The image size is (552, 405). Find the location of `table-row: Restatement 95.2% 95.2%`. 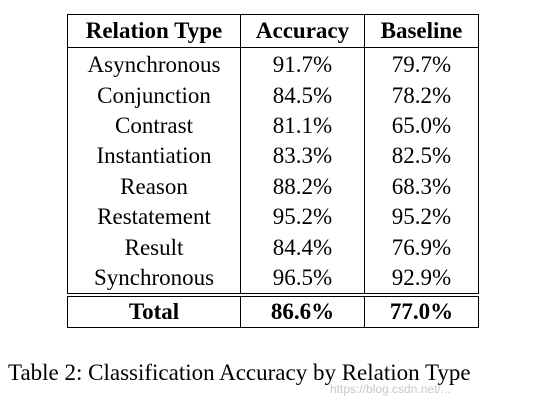

table-row: Restatement 95.2% 95.2% is located at coordinates (273, 217).